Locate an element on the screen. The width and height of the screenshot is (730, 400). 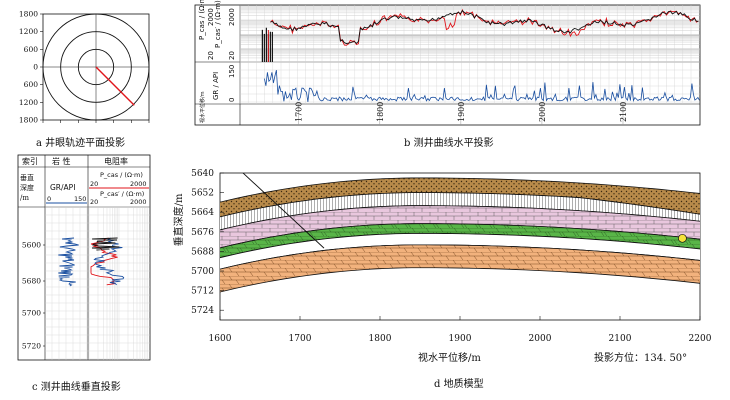
panel-d-xtick: 1800 is located at coordinates (380, 339).